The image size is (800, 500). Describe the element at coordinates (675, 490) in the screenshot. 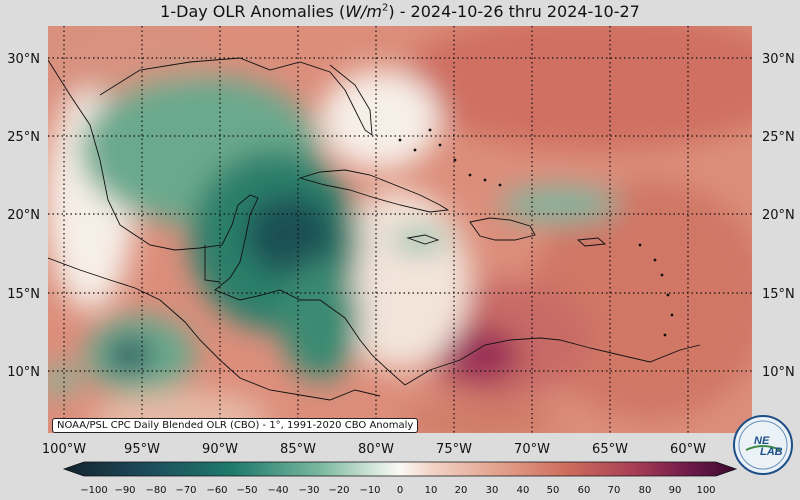

I see `colorbar-tick: 90` at that location.